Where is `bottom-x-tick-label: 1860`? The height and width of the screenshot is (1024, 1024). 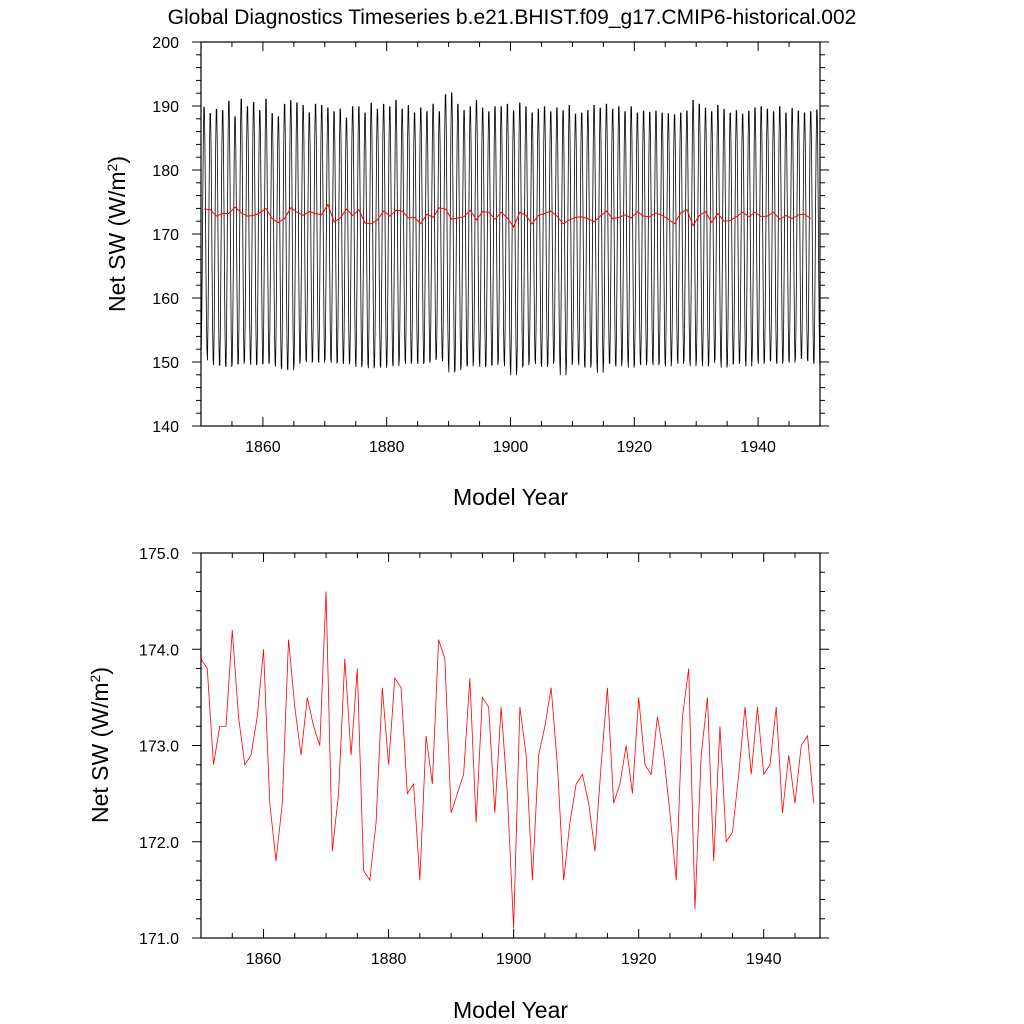
bottom-x-tick-label: 1860 is located at coordinates (264, 959).